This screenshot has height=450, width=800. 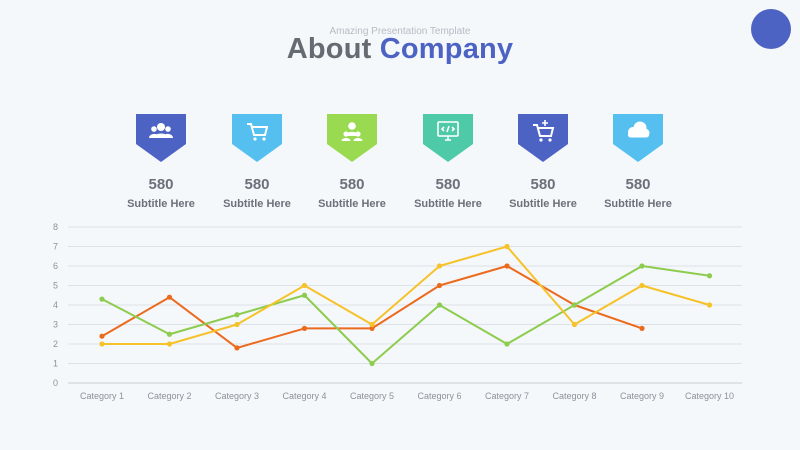 What do you see at coordinates (642, 396) in the screenshot?
I see `x-tick-label: Category 9` at bounding box center [642, 396].